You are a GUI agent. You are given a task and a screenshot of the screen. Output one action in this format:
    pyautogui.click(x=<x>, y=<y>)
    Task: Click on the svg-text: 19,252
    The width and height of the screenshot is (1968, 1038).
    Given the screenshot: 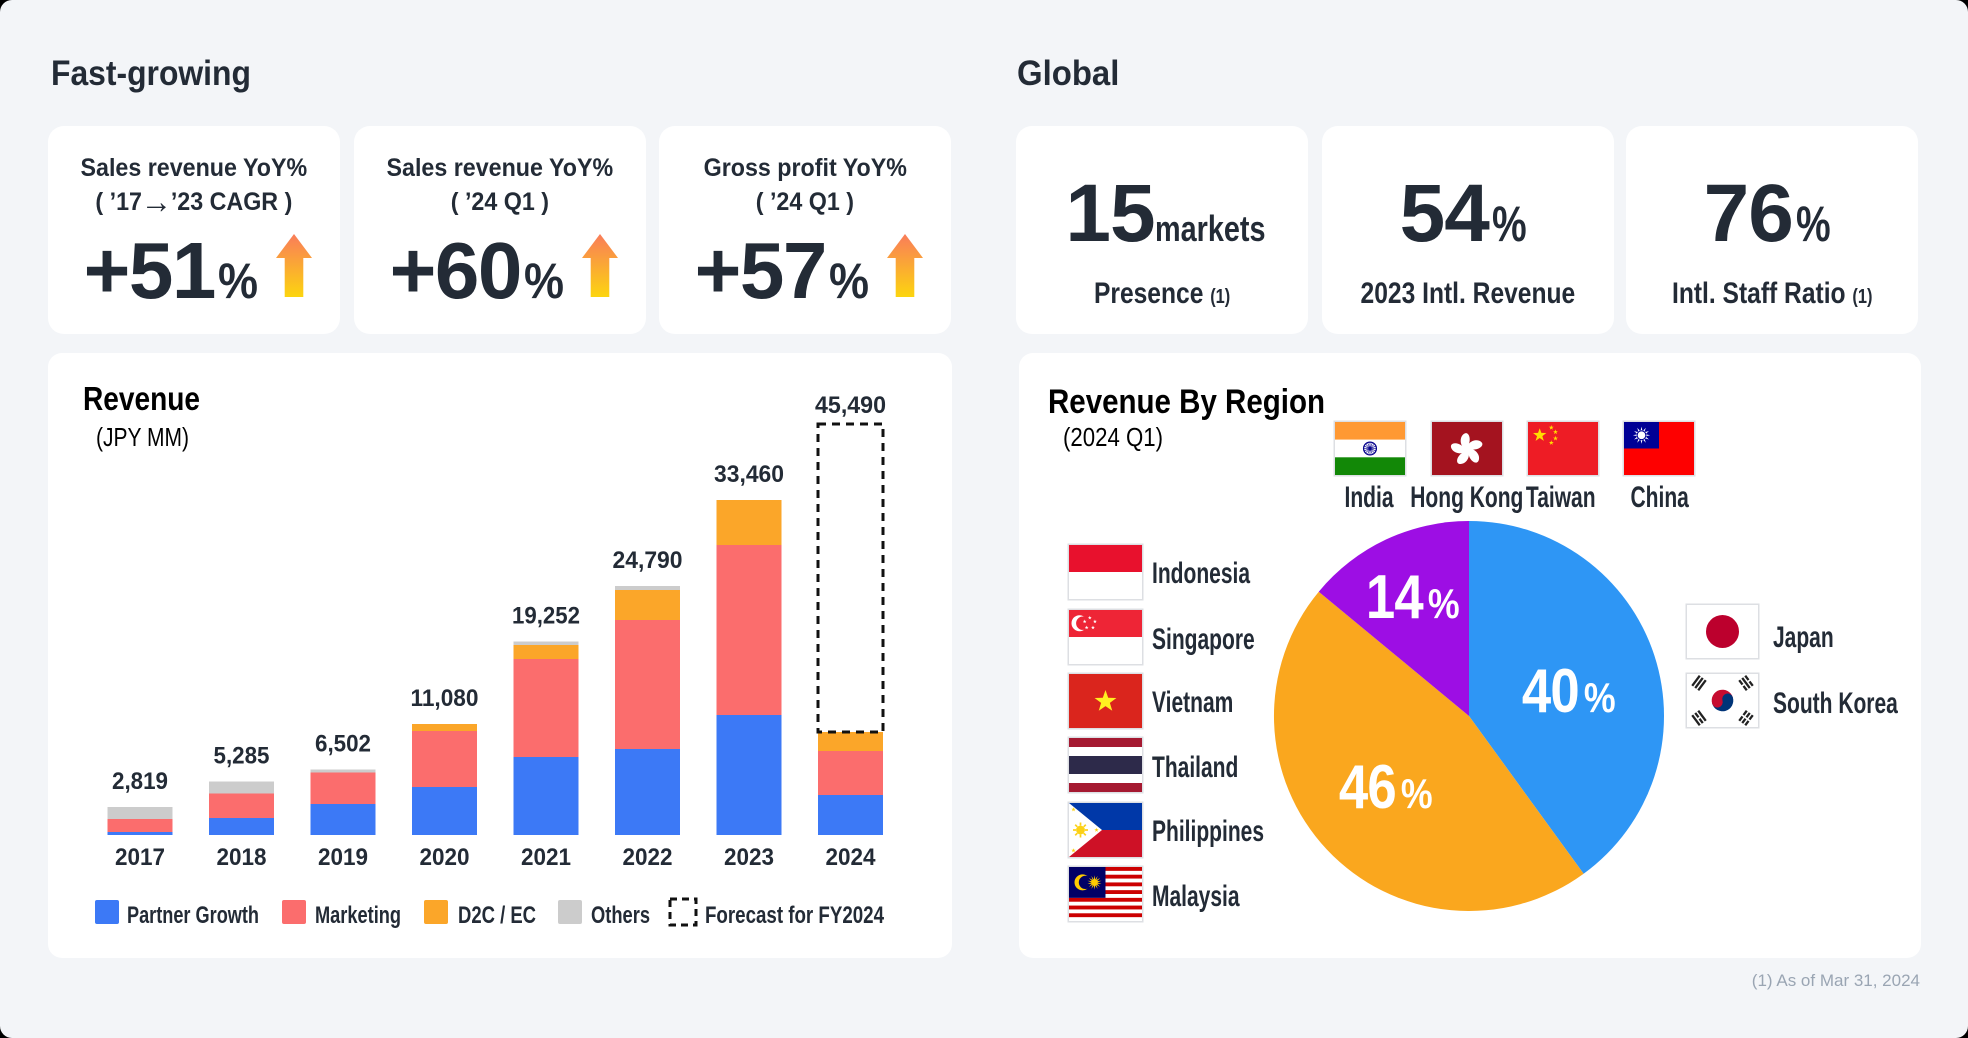 What is the action you would take?
    pyautogui.click(x=546, y=616)
    